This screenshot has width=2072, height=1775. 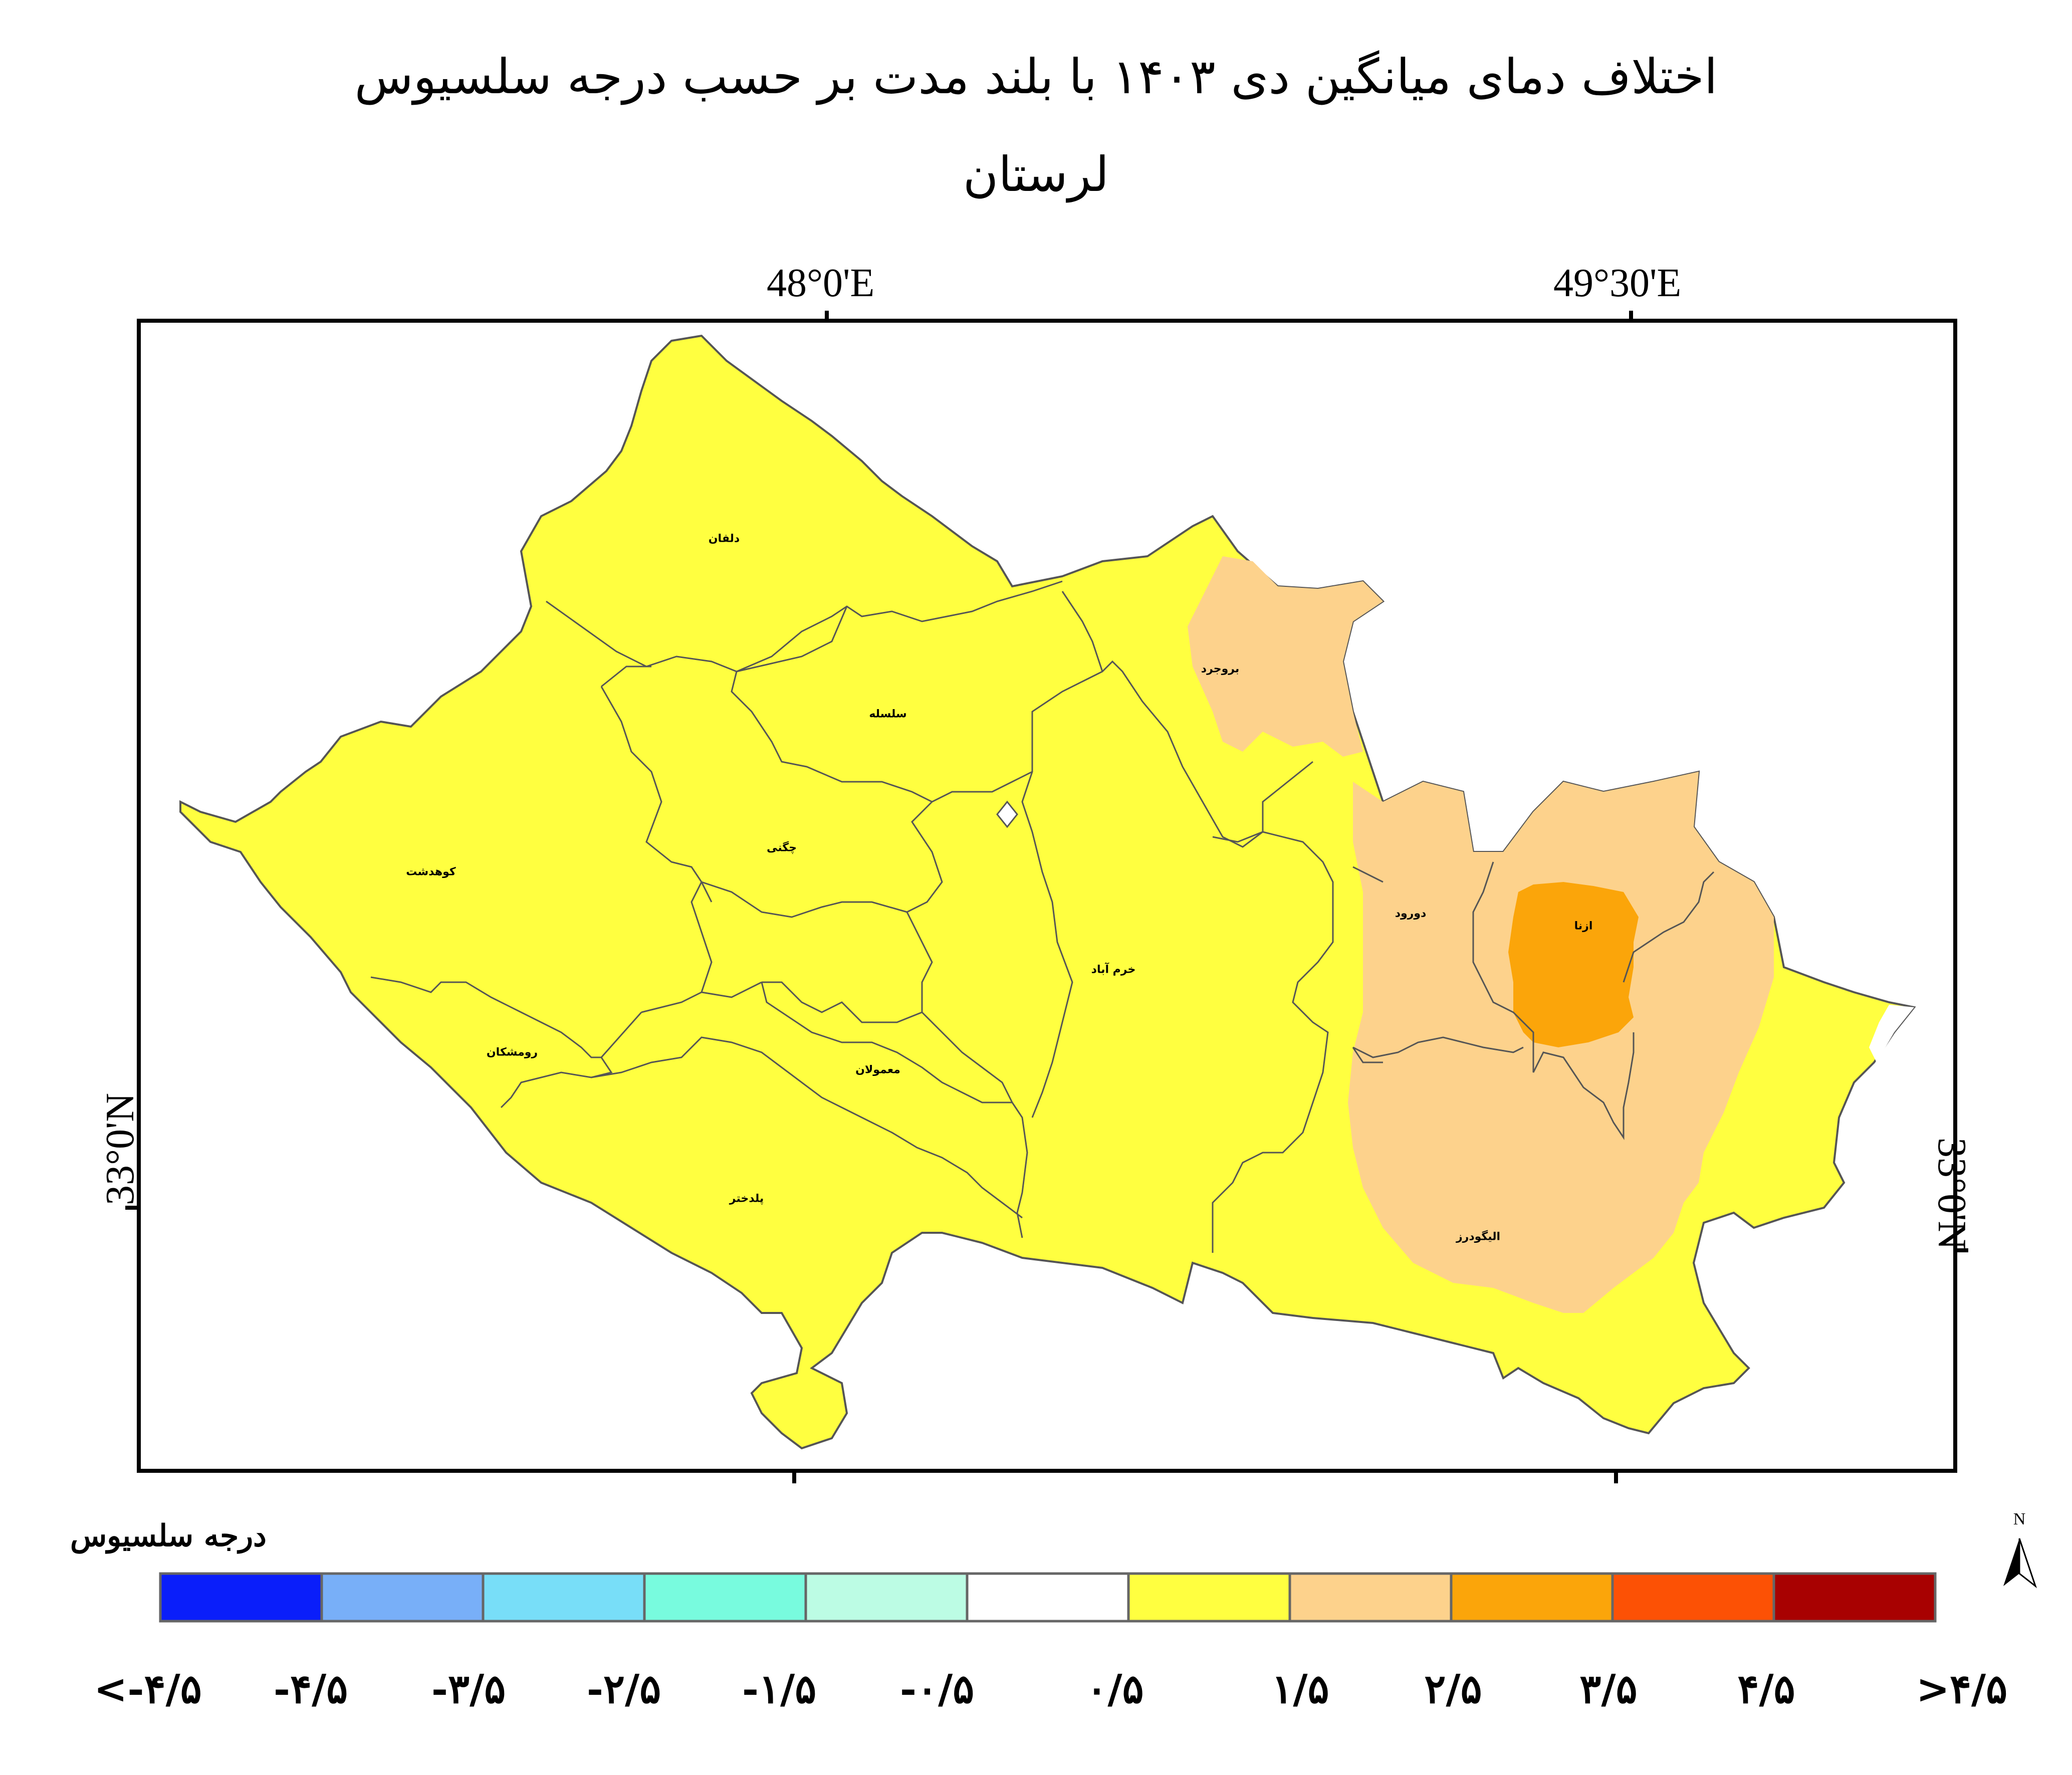 What do you see at coordinates (1411, 913) in the screenshot?
I see `region-label: دورود` at bounding box center [1411, 913].